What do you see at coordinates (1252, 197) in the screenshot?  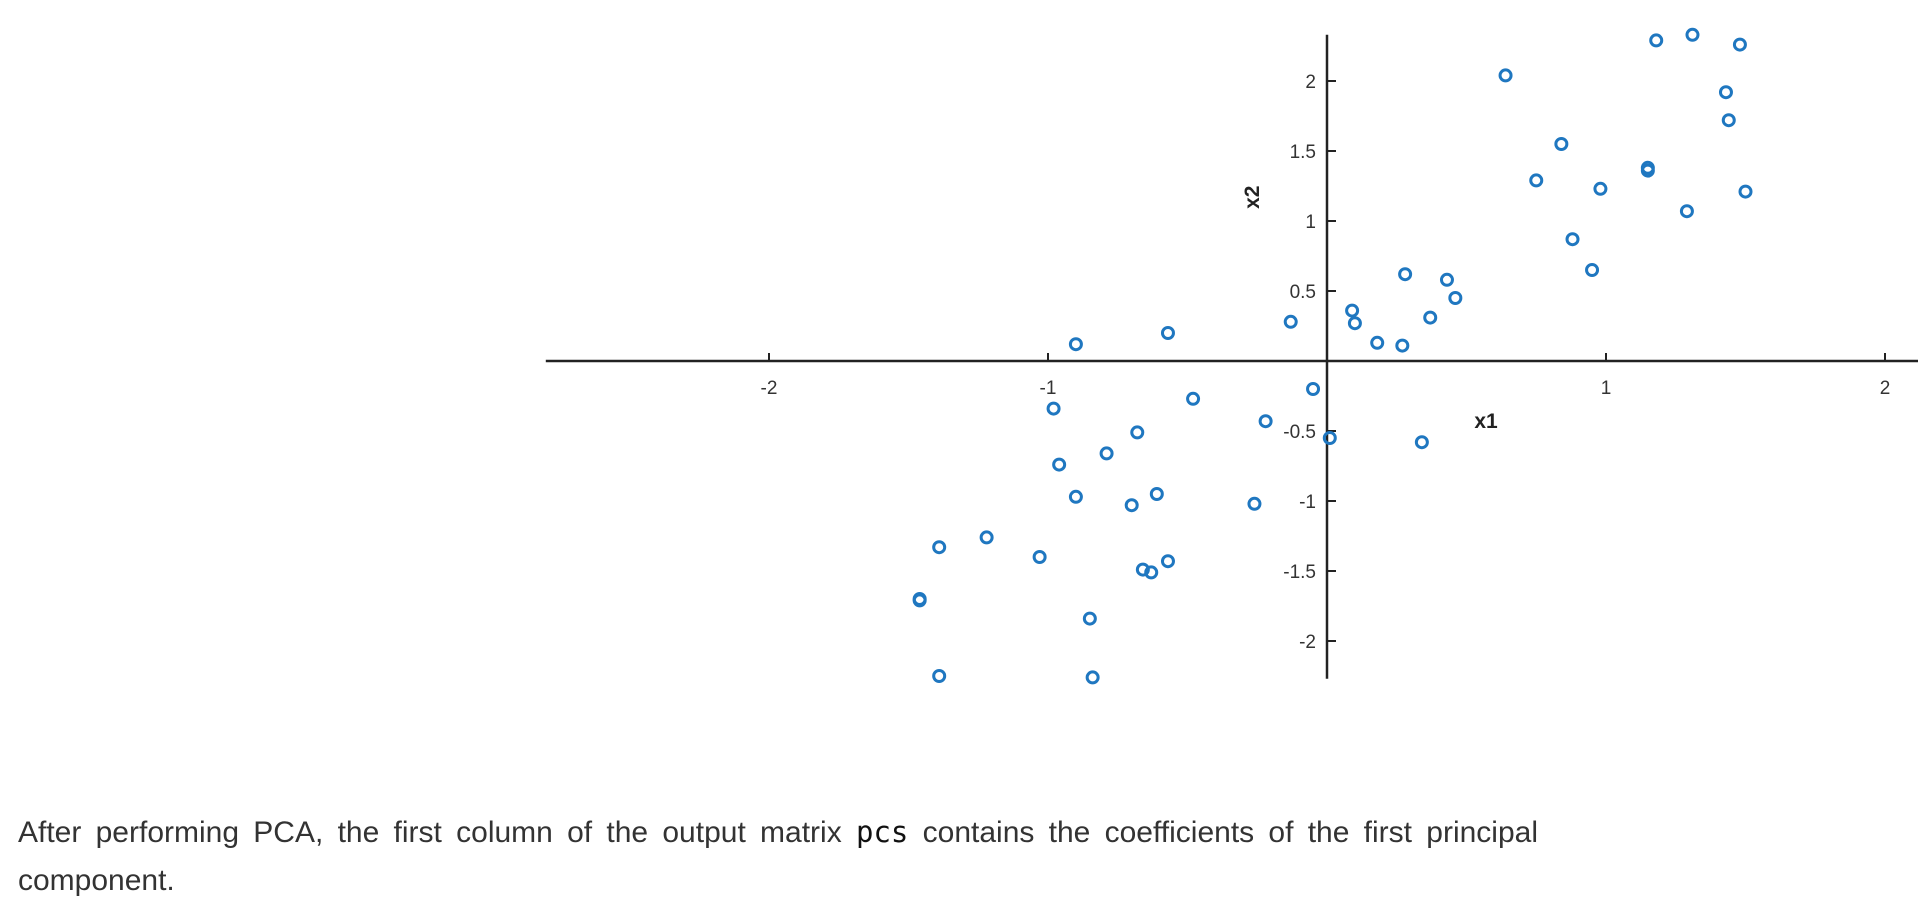 I see `y-axis-title: x2` at bounding box center [1252, 197].